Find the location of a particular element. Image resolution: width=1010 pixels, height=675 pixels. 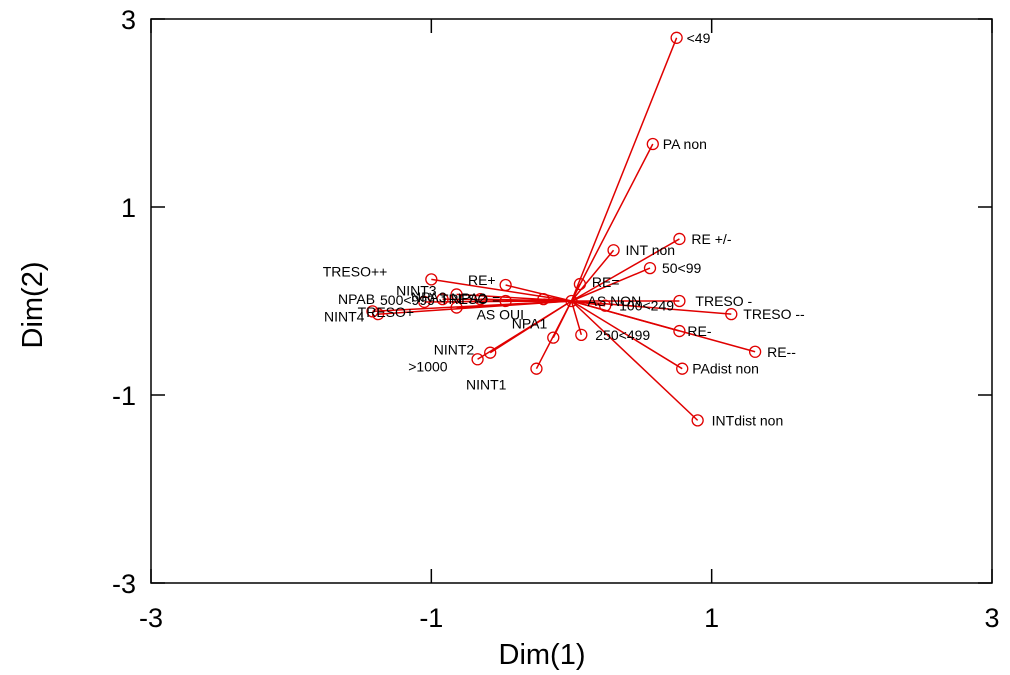

point-label: RE- is located at coordinates (699, 331).